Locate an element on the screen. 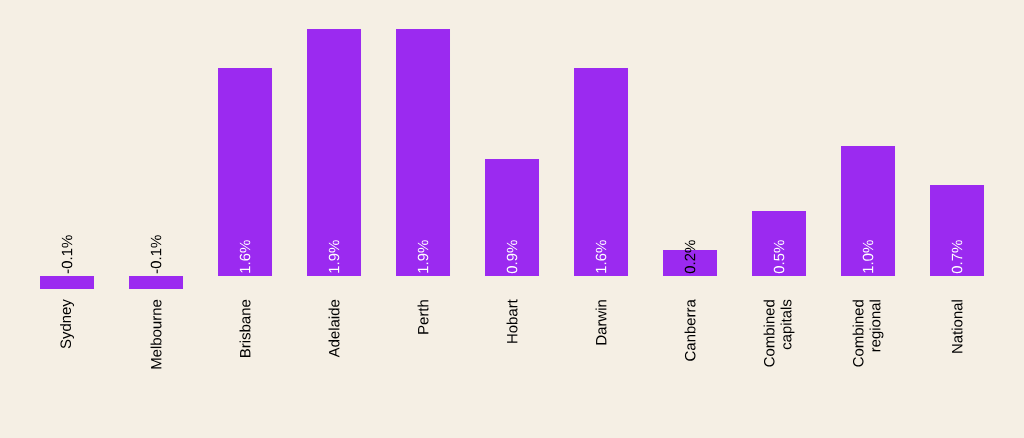  data-label: 1.0% is located at coordinates (868, 256).